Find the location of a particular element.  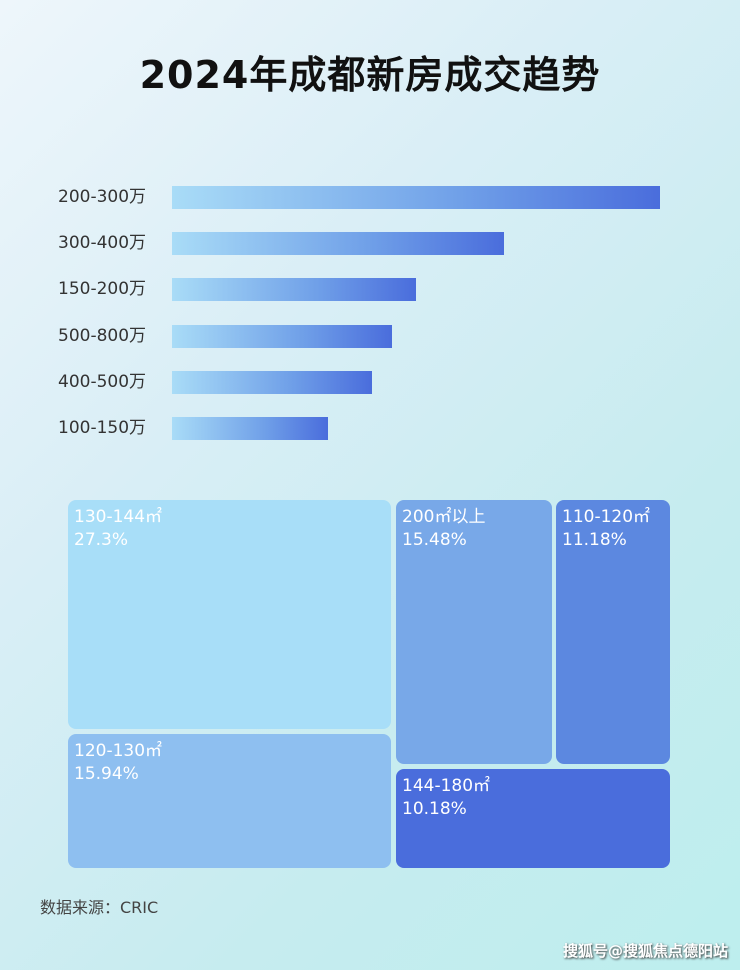

treemap-tile: 130-144㎡ 27.3% is located at coordinates (229, 614).